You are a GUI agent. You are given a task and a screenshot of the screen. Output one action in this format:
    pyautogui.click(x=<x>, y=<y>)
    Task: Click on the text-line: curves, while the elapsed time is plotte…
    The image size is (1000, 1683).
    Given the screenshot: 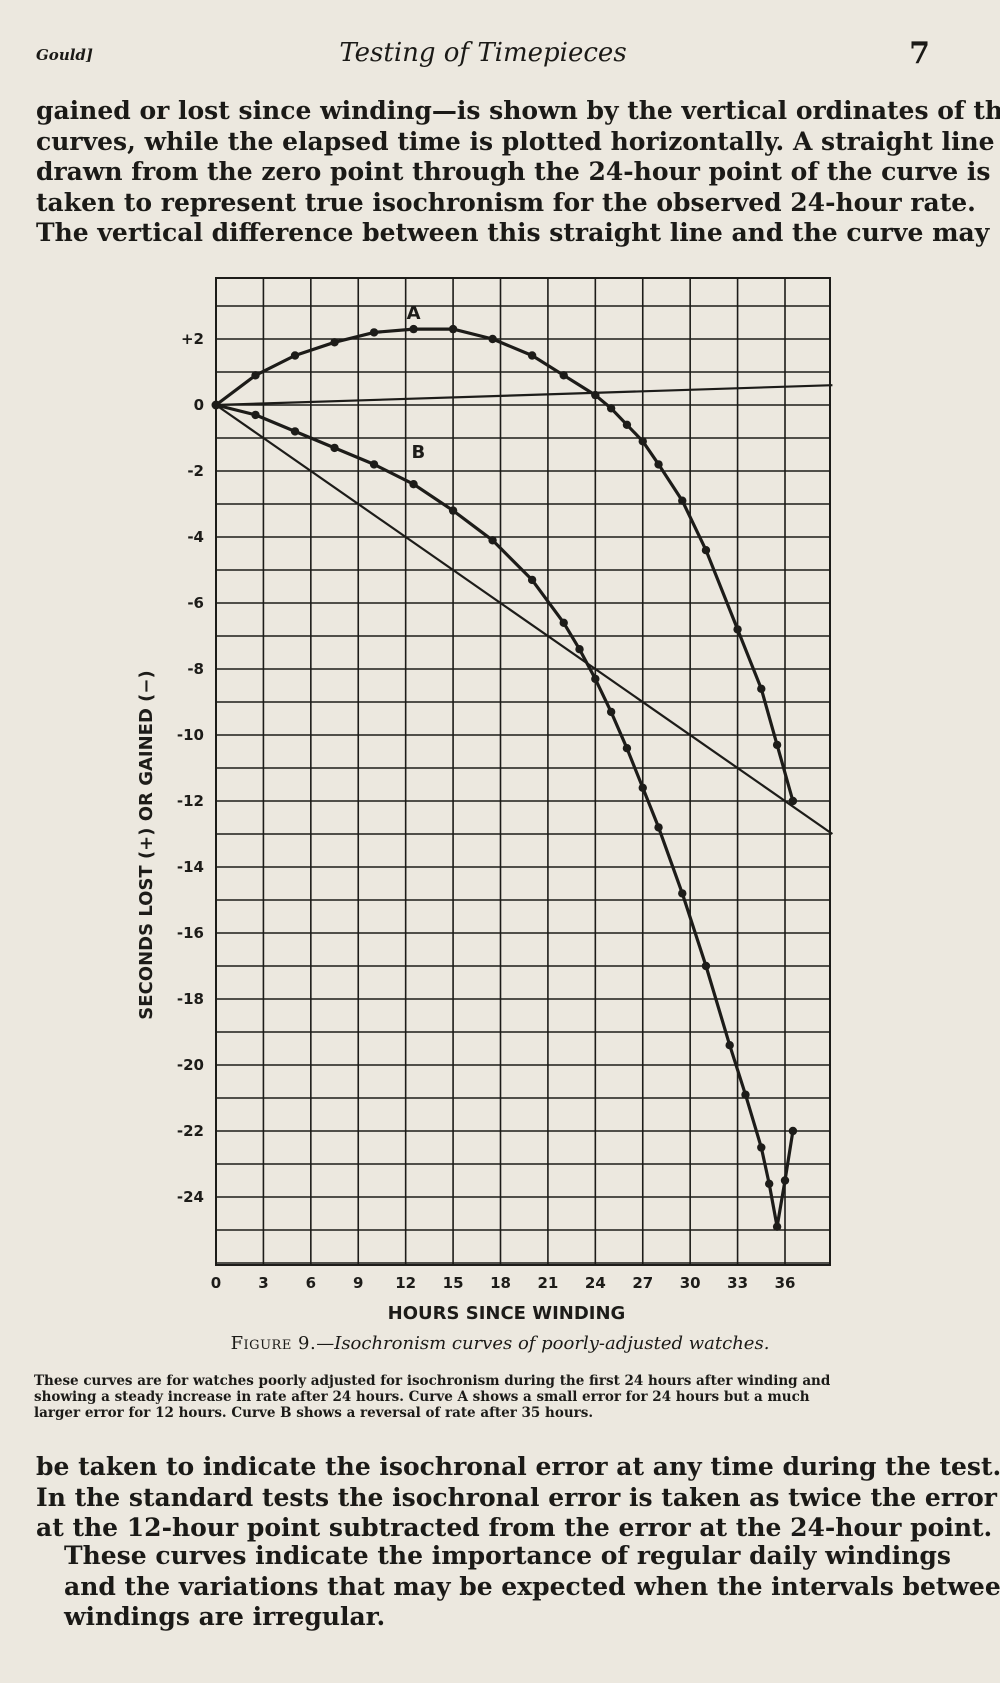 What is the action you would take?
    pyautogui.click(x=515, y=141)
    